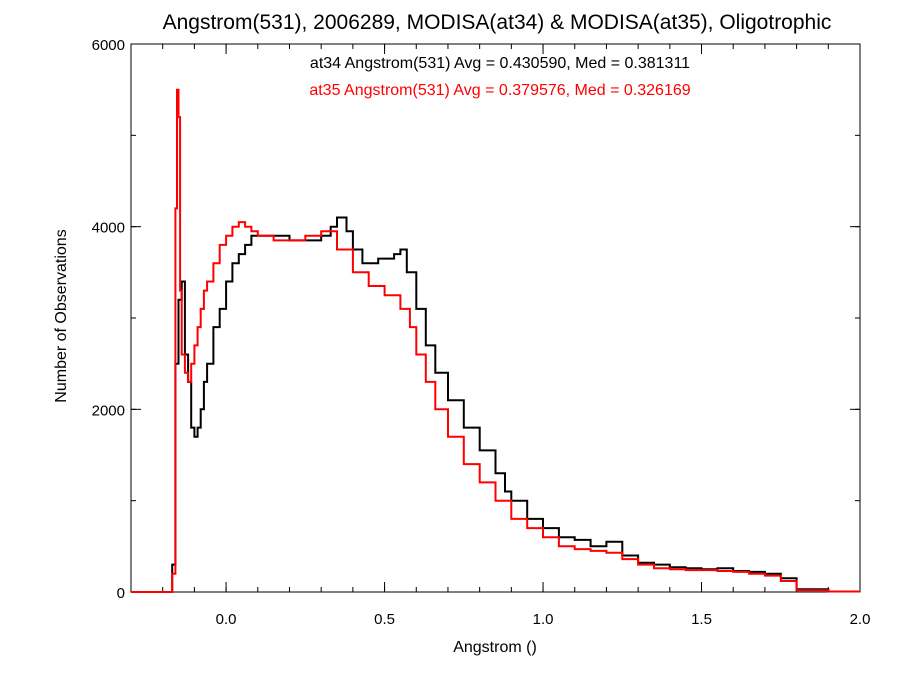  What do you see at coordinates (108, 228) in the screenshot?
I see `y-tick-label: 4000` at bounding box center [108, 228].